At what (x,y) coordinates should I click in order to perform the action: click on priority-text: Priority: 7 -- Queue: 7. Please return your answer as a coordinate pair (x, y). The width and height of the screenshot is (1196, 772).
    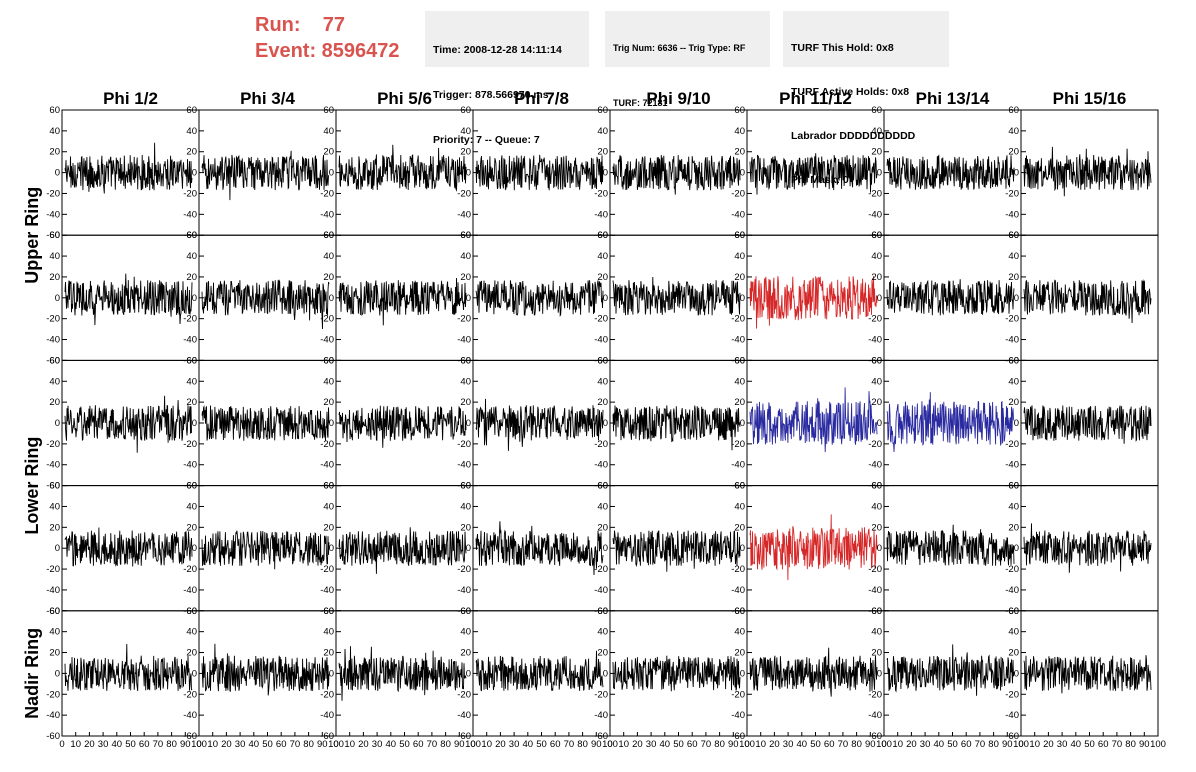
    Looking at the image, I should click on (486, 140).